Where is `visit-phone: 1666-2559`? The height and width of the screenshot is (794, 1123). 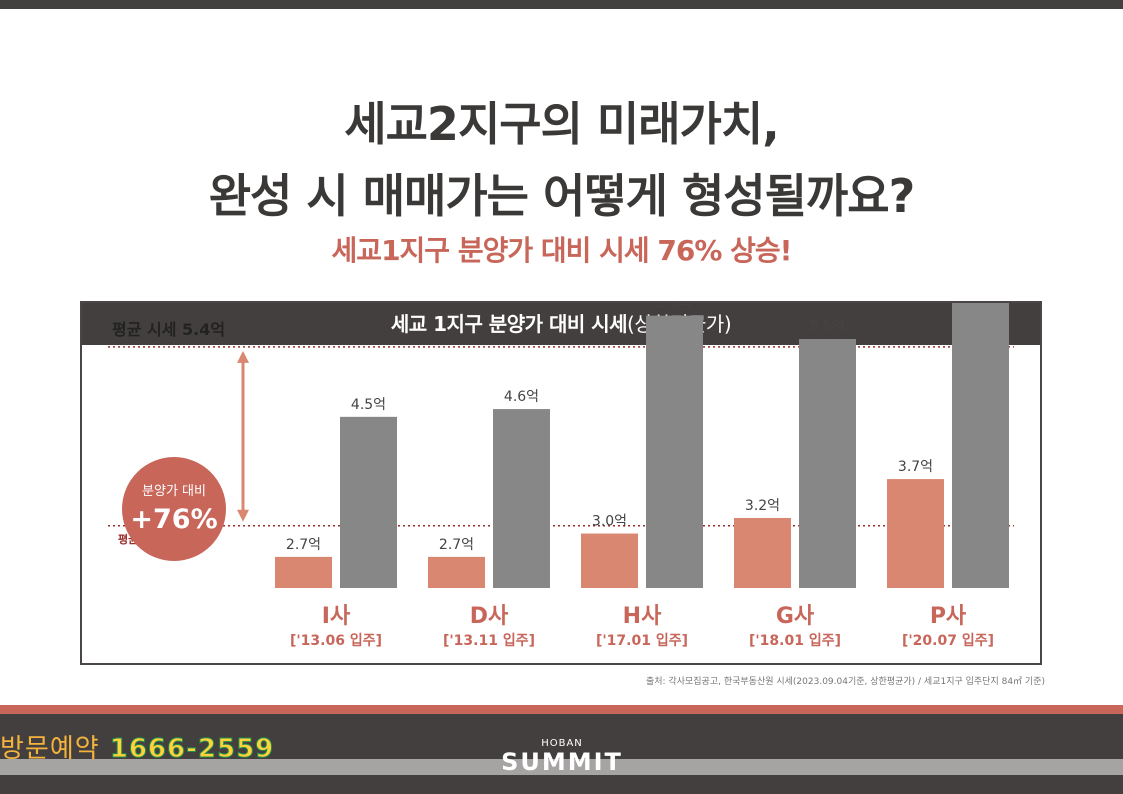
visit-phone: 1666-2559 is located at coordinates (192, 749).